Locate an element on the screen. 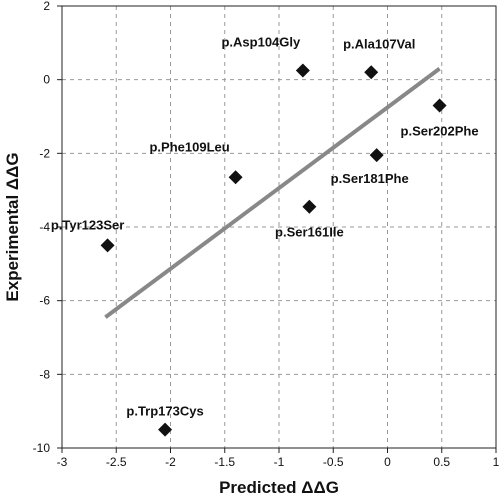 This screenshot has width=499, height=500. y-tick-label: -6 is located at coordinates (44, 301).